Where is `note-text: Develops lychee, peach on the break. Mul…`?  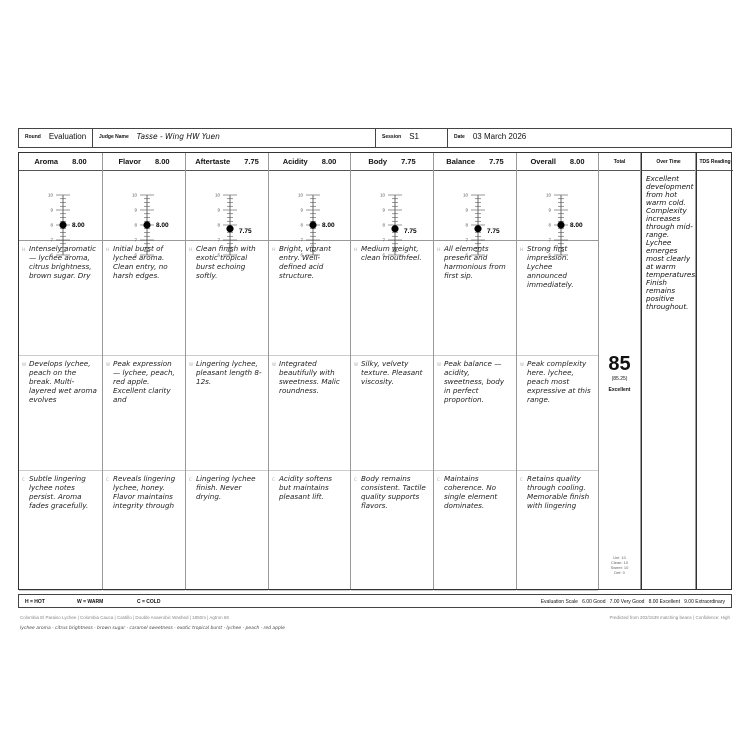
note-text: Develops lychee, peach on the break. Mul… is located at coordinates (63, 381).